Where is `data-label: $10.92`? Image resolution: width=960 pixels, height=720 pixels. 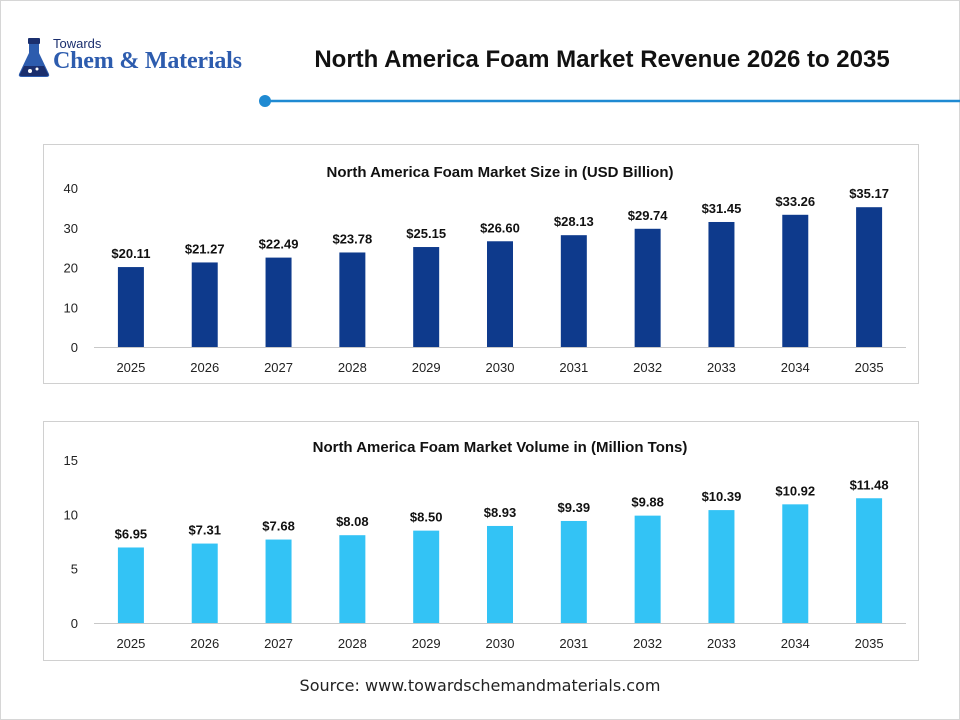 data-label: $10.92 is located at coordinates (795, 490).